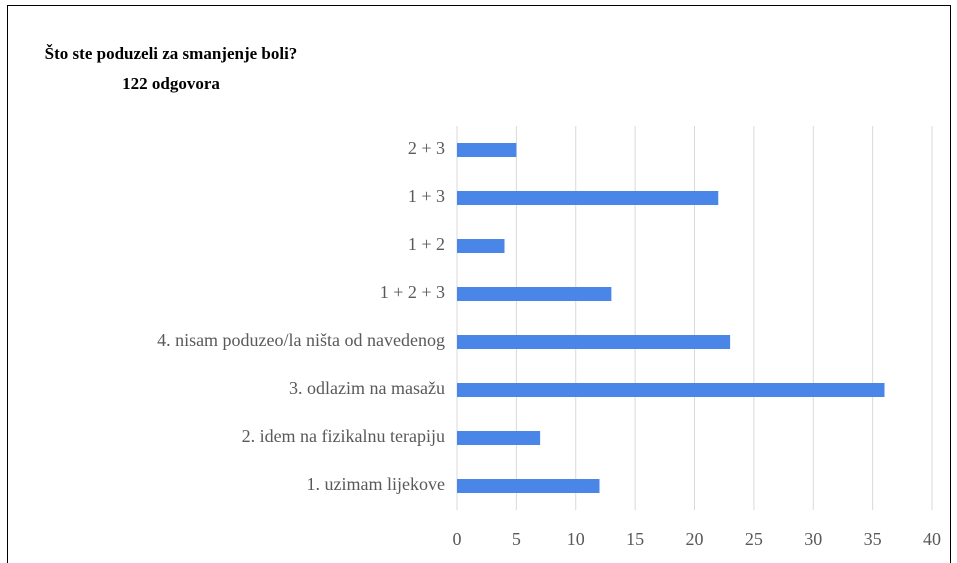  What do you see at coordinates (754, 539) in the screenshot?
I see `x-tick-label: 25` at bounding box center [754, 539].